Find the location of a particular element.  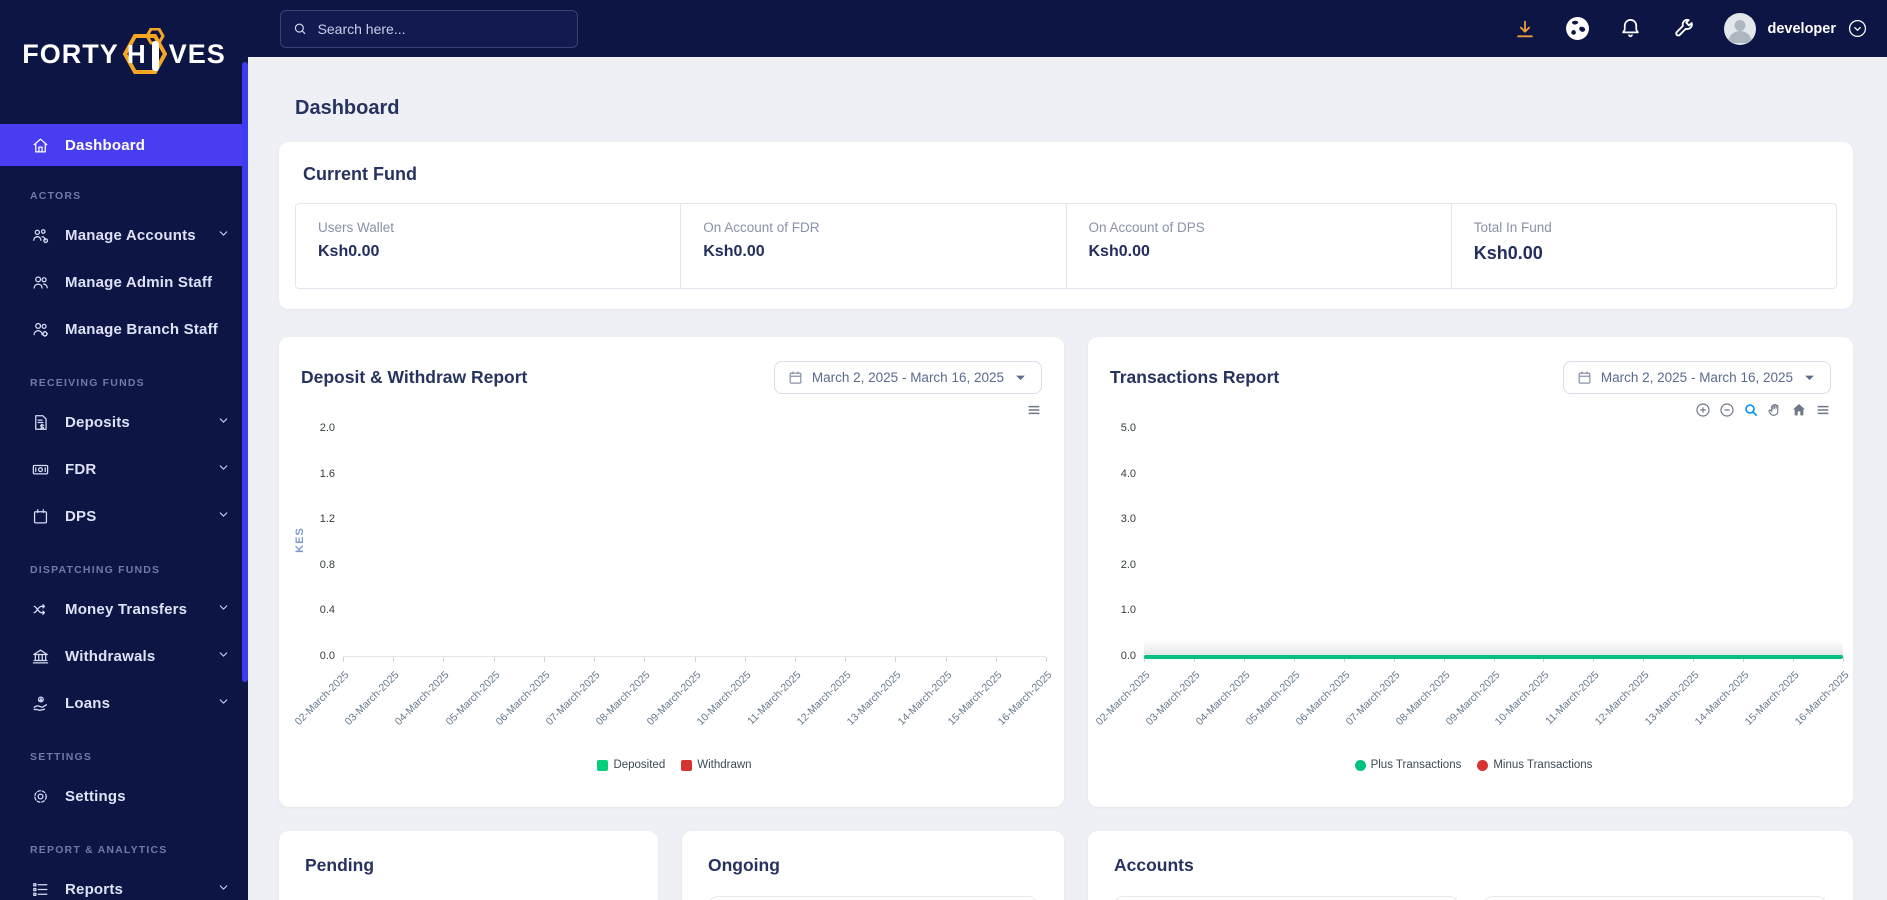

sidebar-item-manage-accounts: Manage Accounts is located at coordinates (124, 235).